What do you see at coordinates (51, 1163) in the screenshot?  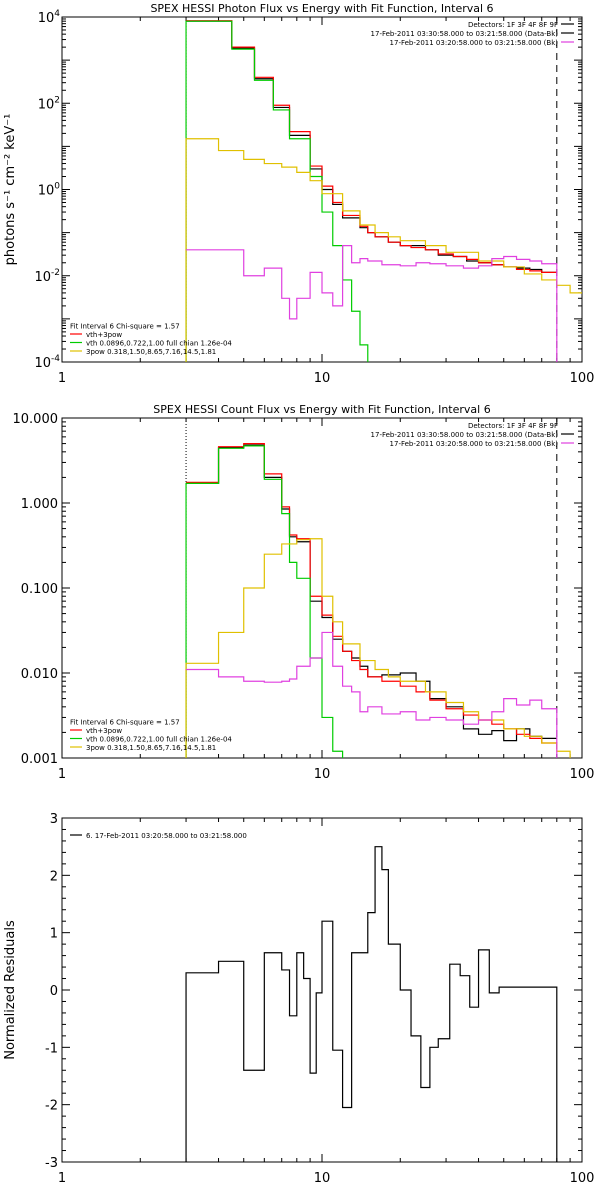 I see `y-tick-label: -3` at bounding box center [51, 1163].